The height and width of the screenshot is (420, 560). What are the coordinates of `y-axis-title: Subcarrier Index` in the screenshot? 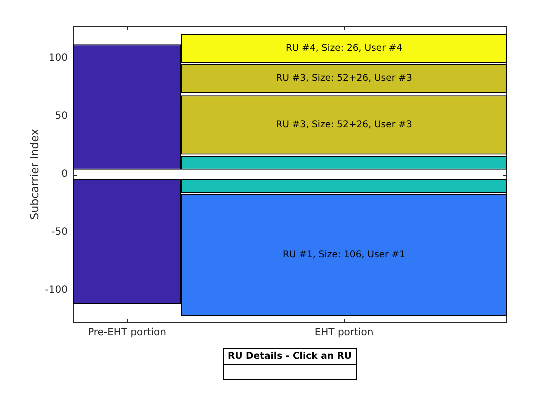 It's located at (35, 174).